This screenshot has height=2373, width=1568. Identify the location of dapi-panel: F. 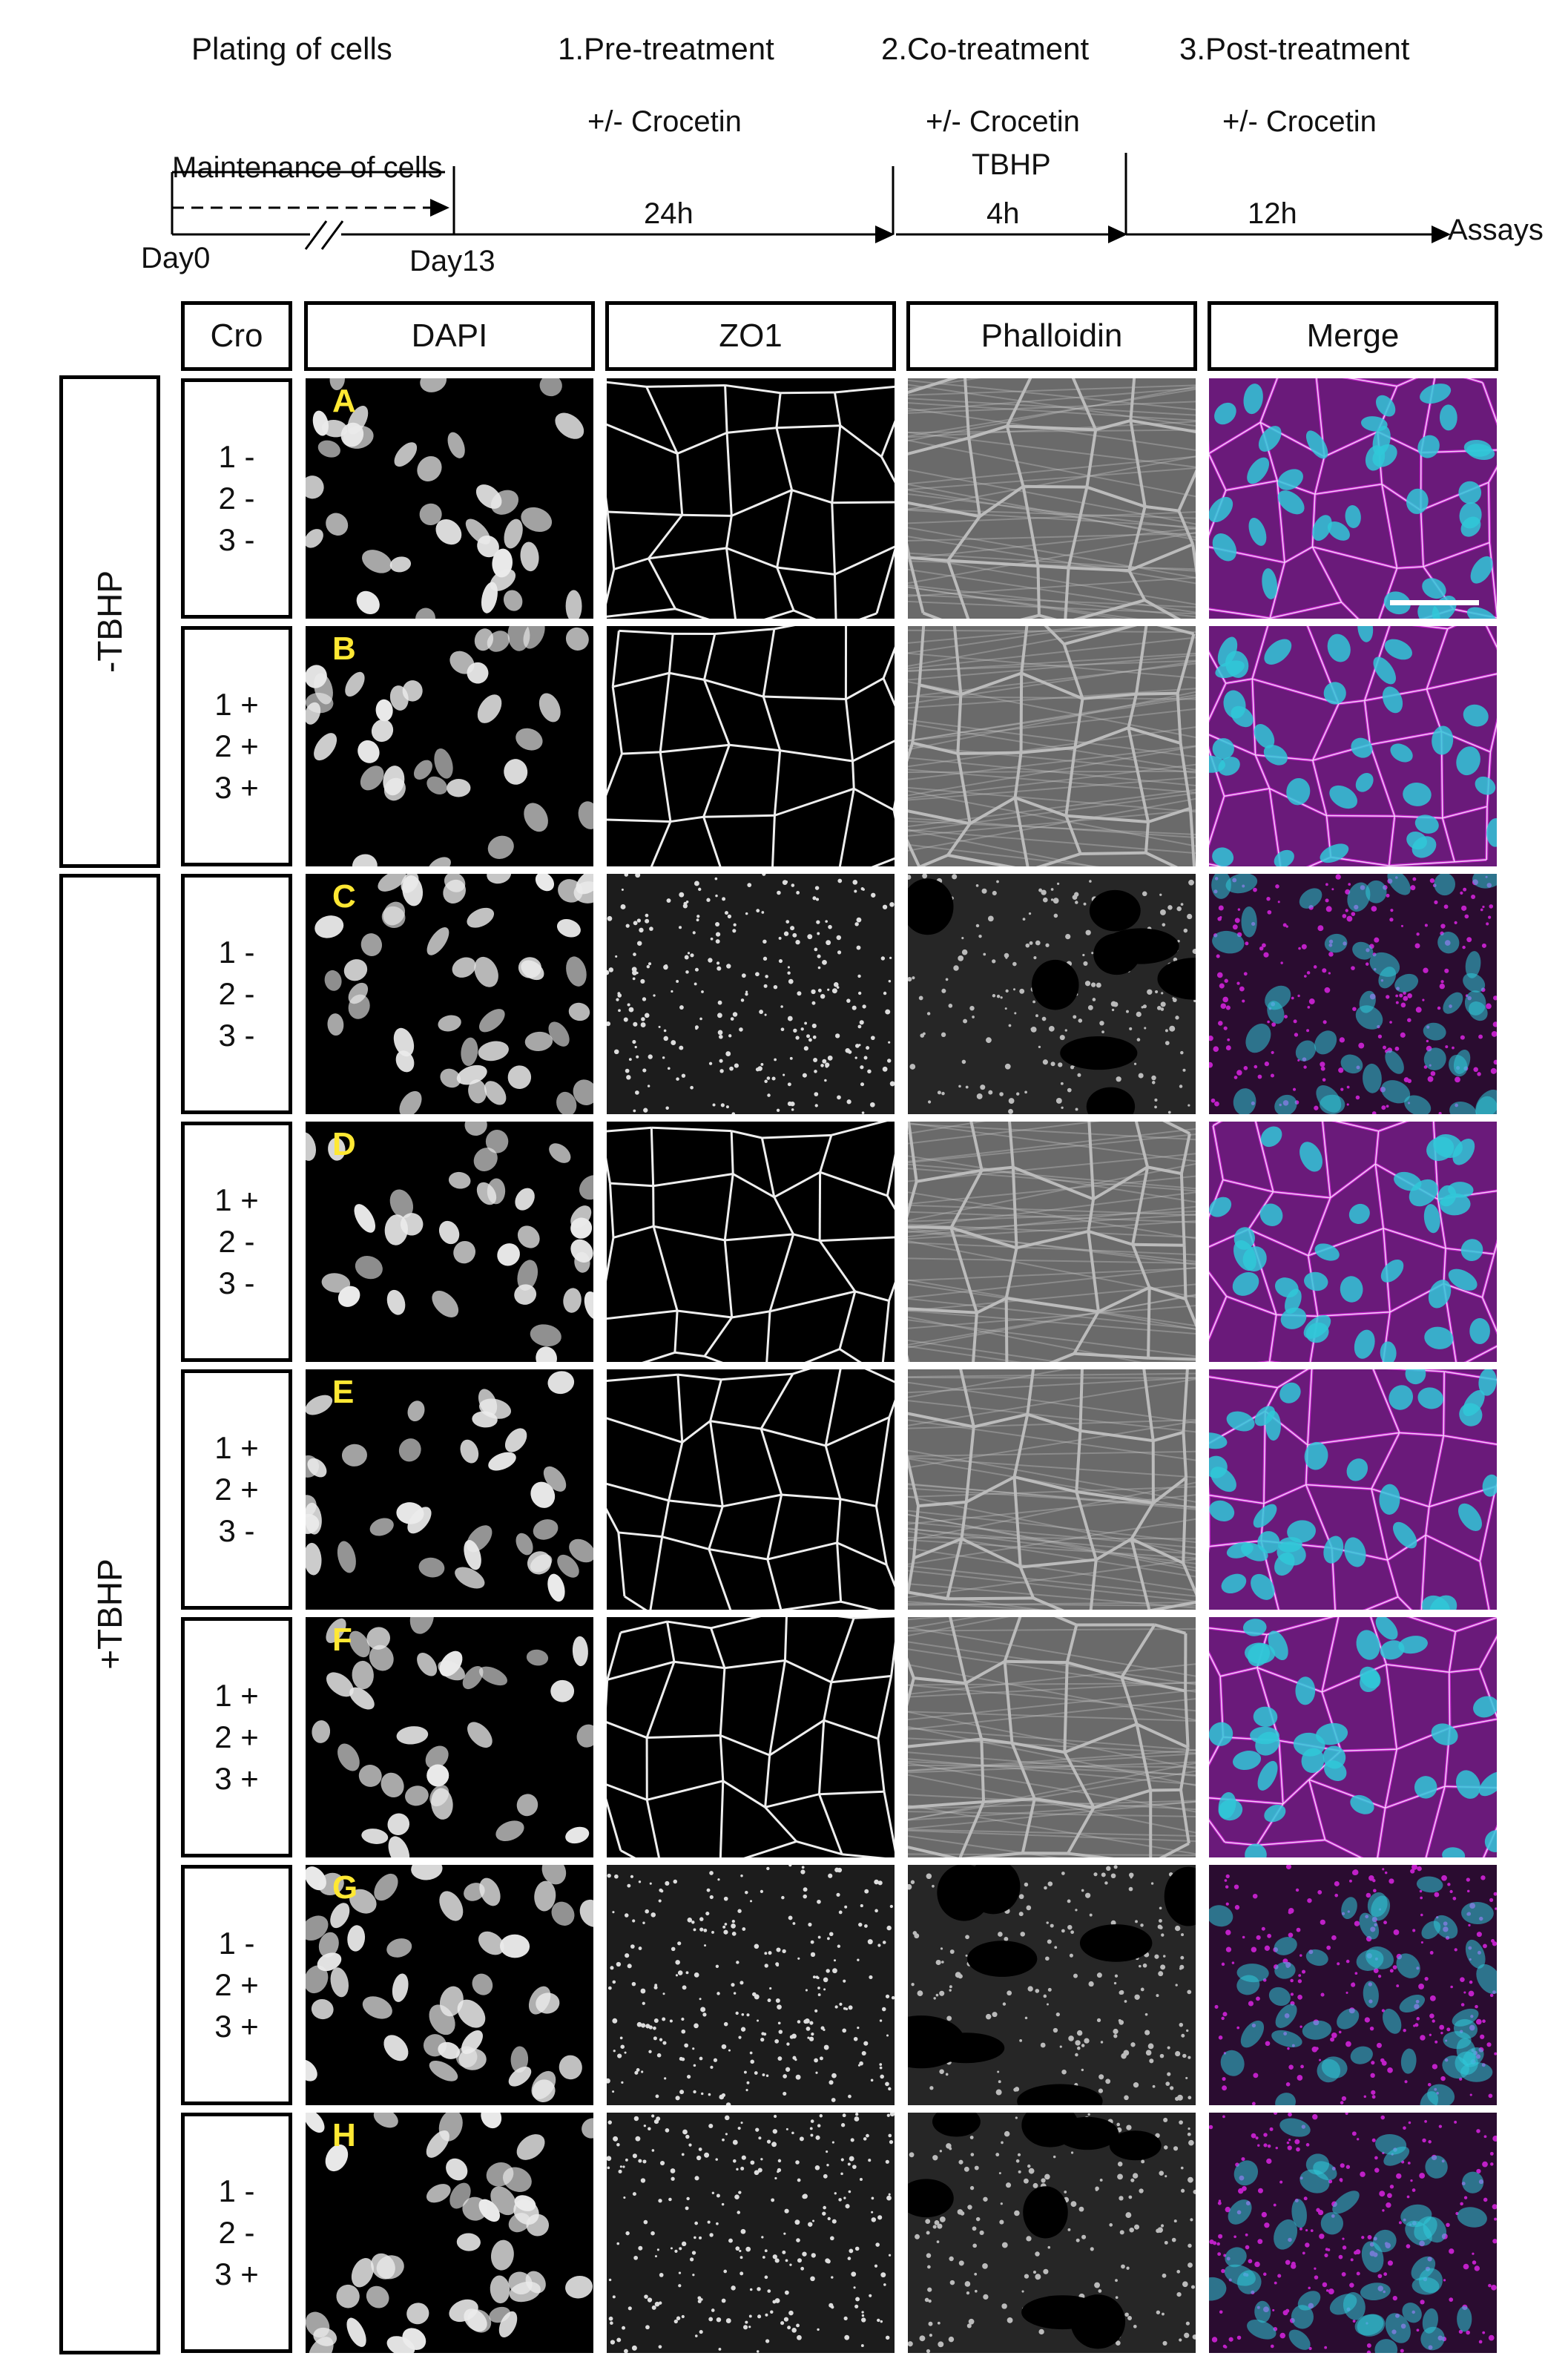
(449, 1737).